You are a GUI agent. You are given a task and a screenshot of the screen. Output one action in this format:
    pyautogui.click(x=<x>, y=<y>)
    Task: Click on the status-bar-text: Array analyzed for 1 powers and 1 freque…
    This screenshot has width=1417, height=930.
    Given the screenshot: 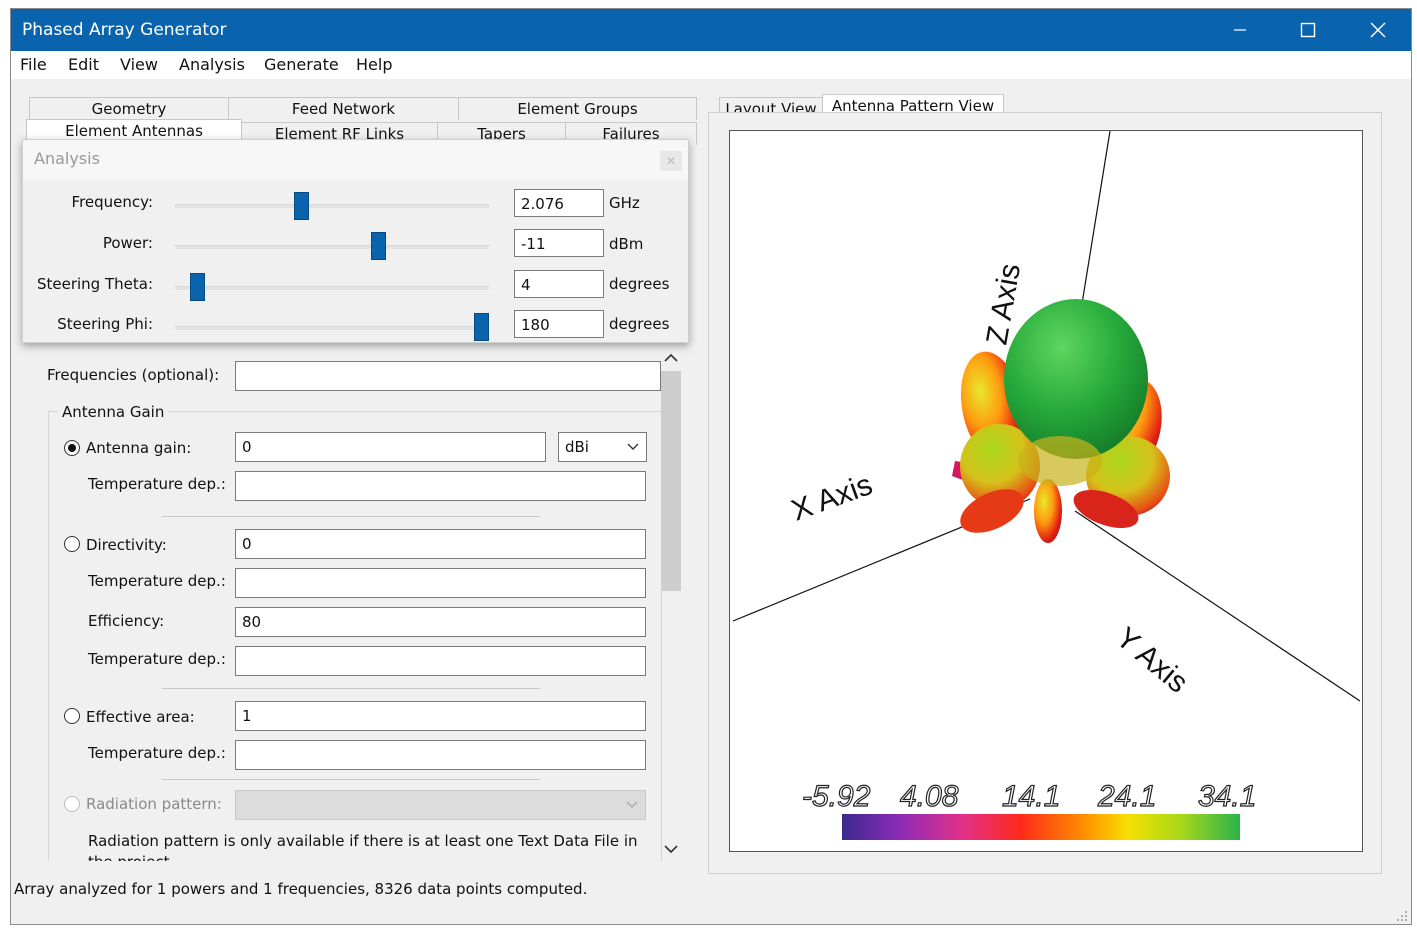 What is the action you would take?
    pyautogui.click(x=301, y=889)
    